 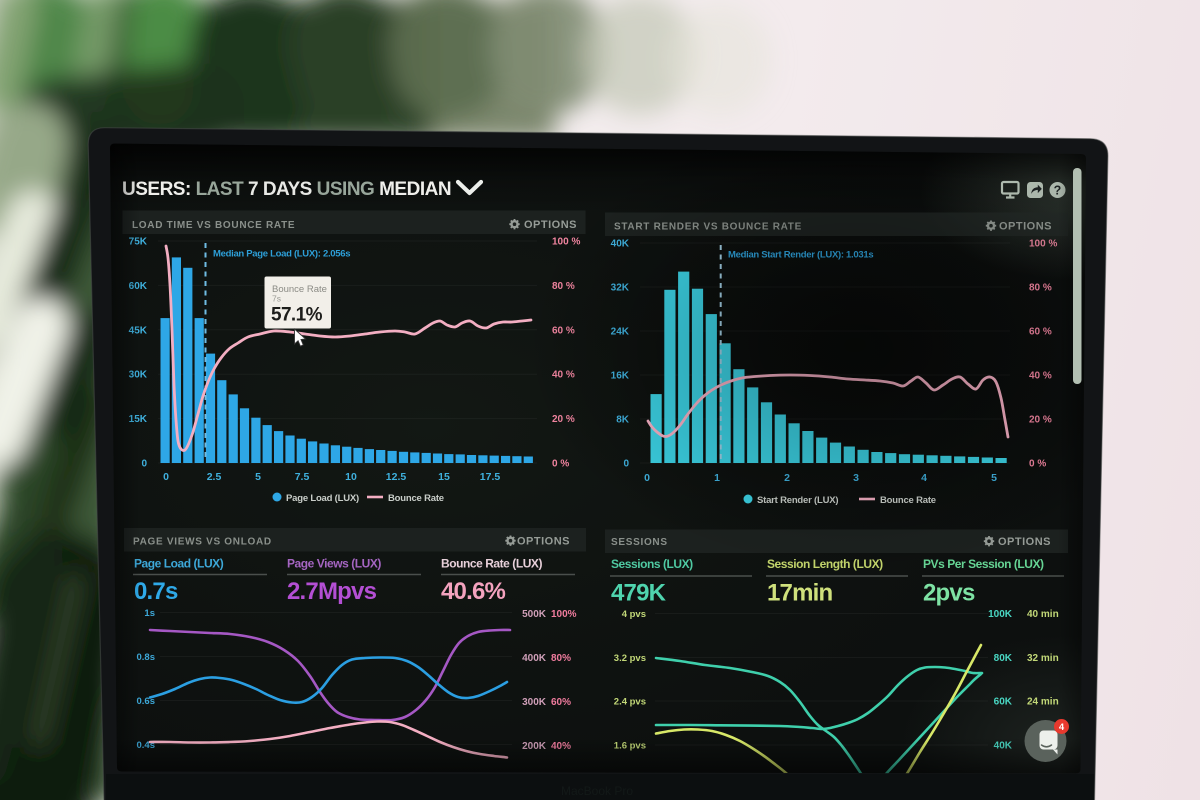 I want to click on svg-text: 7s, so click(x=276, y=299).